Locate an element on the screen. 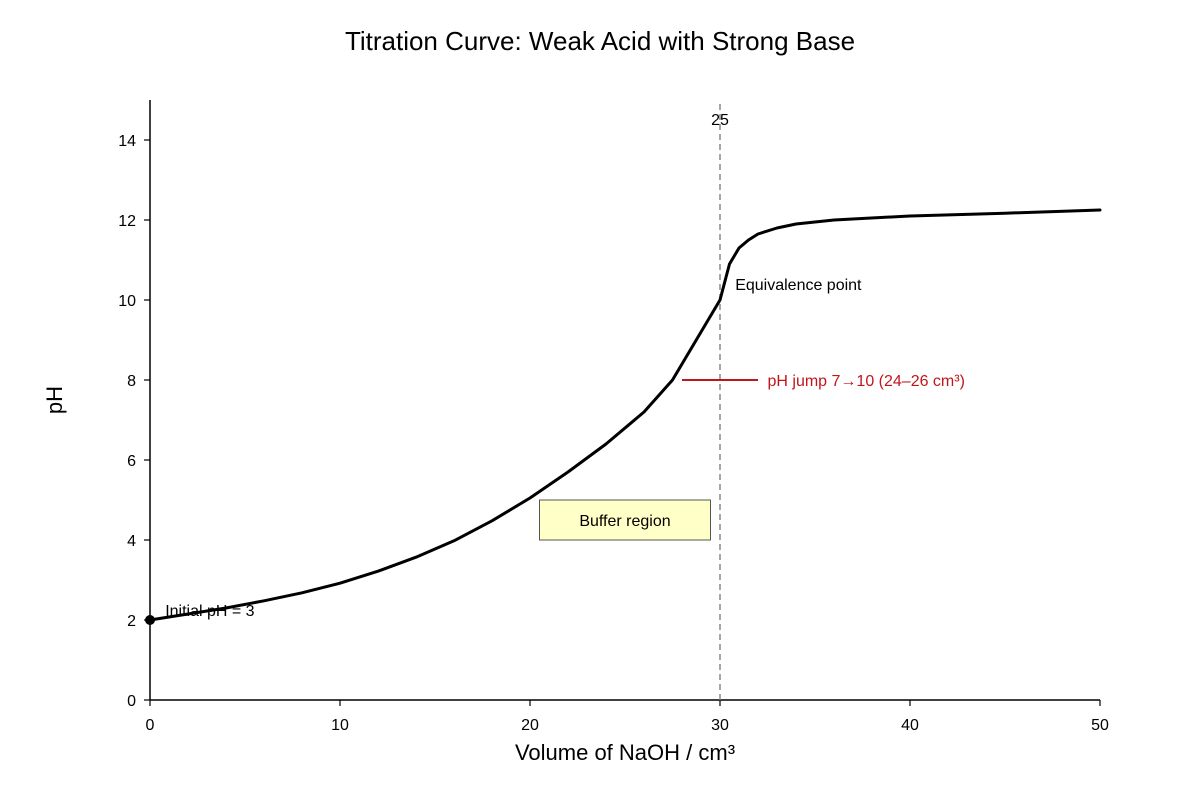 The image size is (1200, 800). y-tick-label: 14 is located at coordinates (127, 141).